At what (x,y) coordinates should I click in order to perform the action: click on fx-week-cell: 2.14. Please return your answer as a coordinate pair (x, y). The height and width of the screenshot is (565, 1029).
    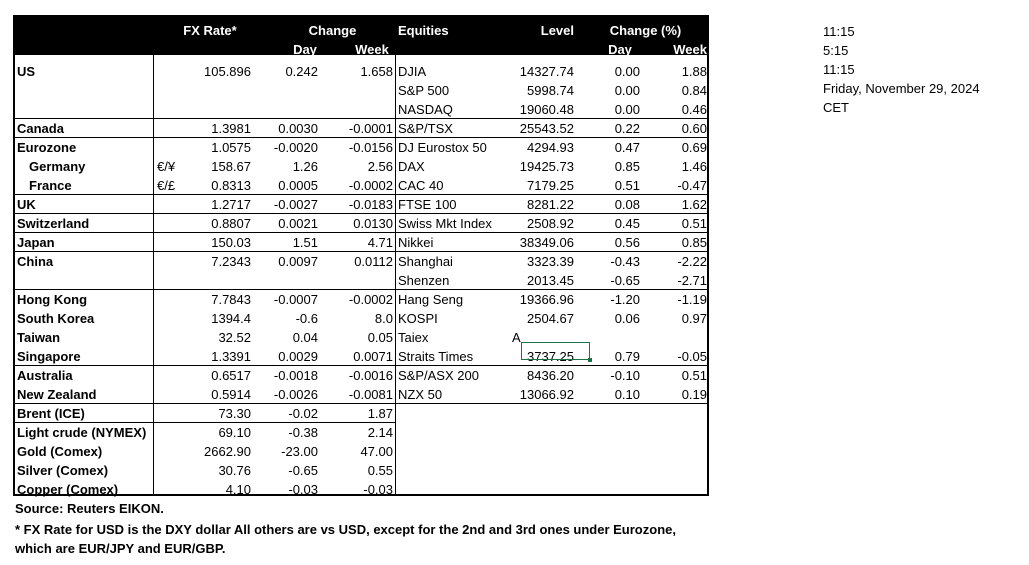
    Looking at the image, I should click on (380, 432).